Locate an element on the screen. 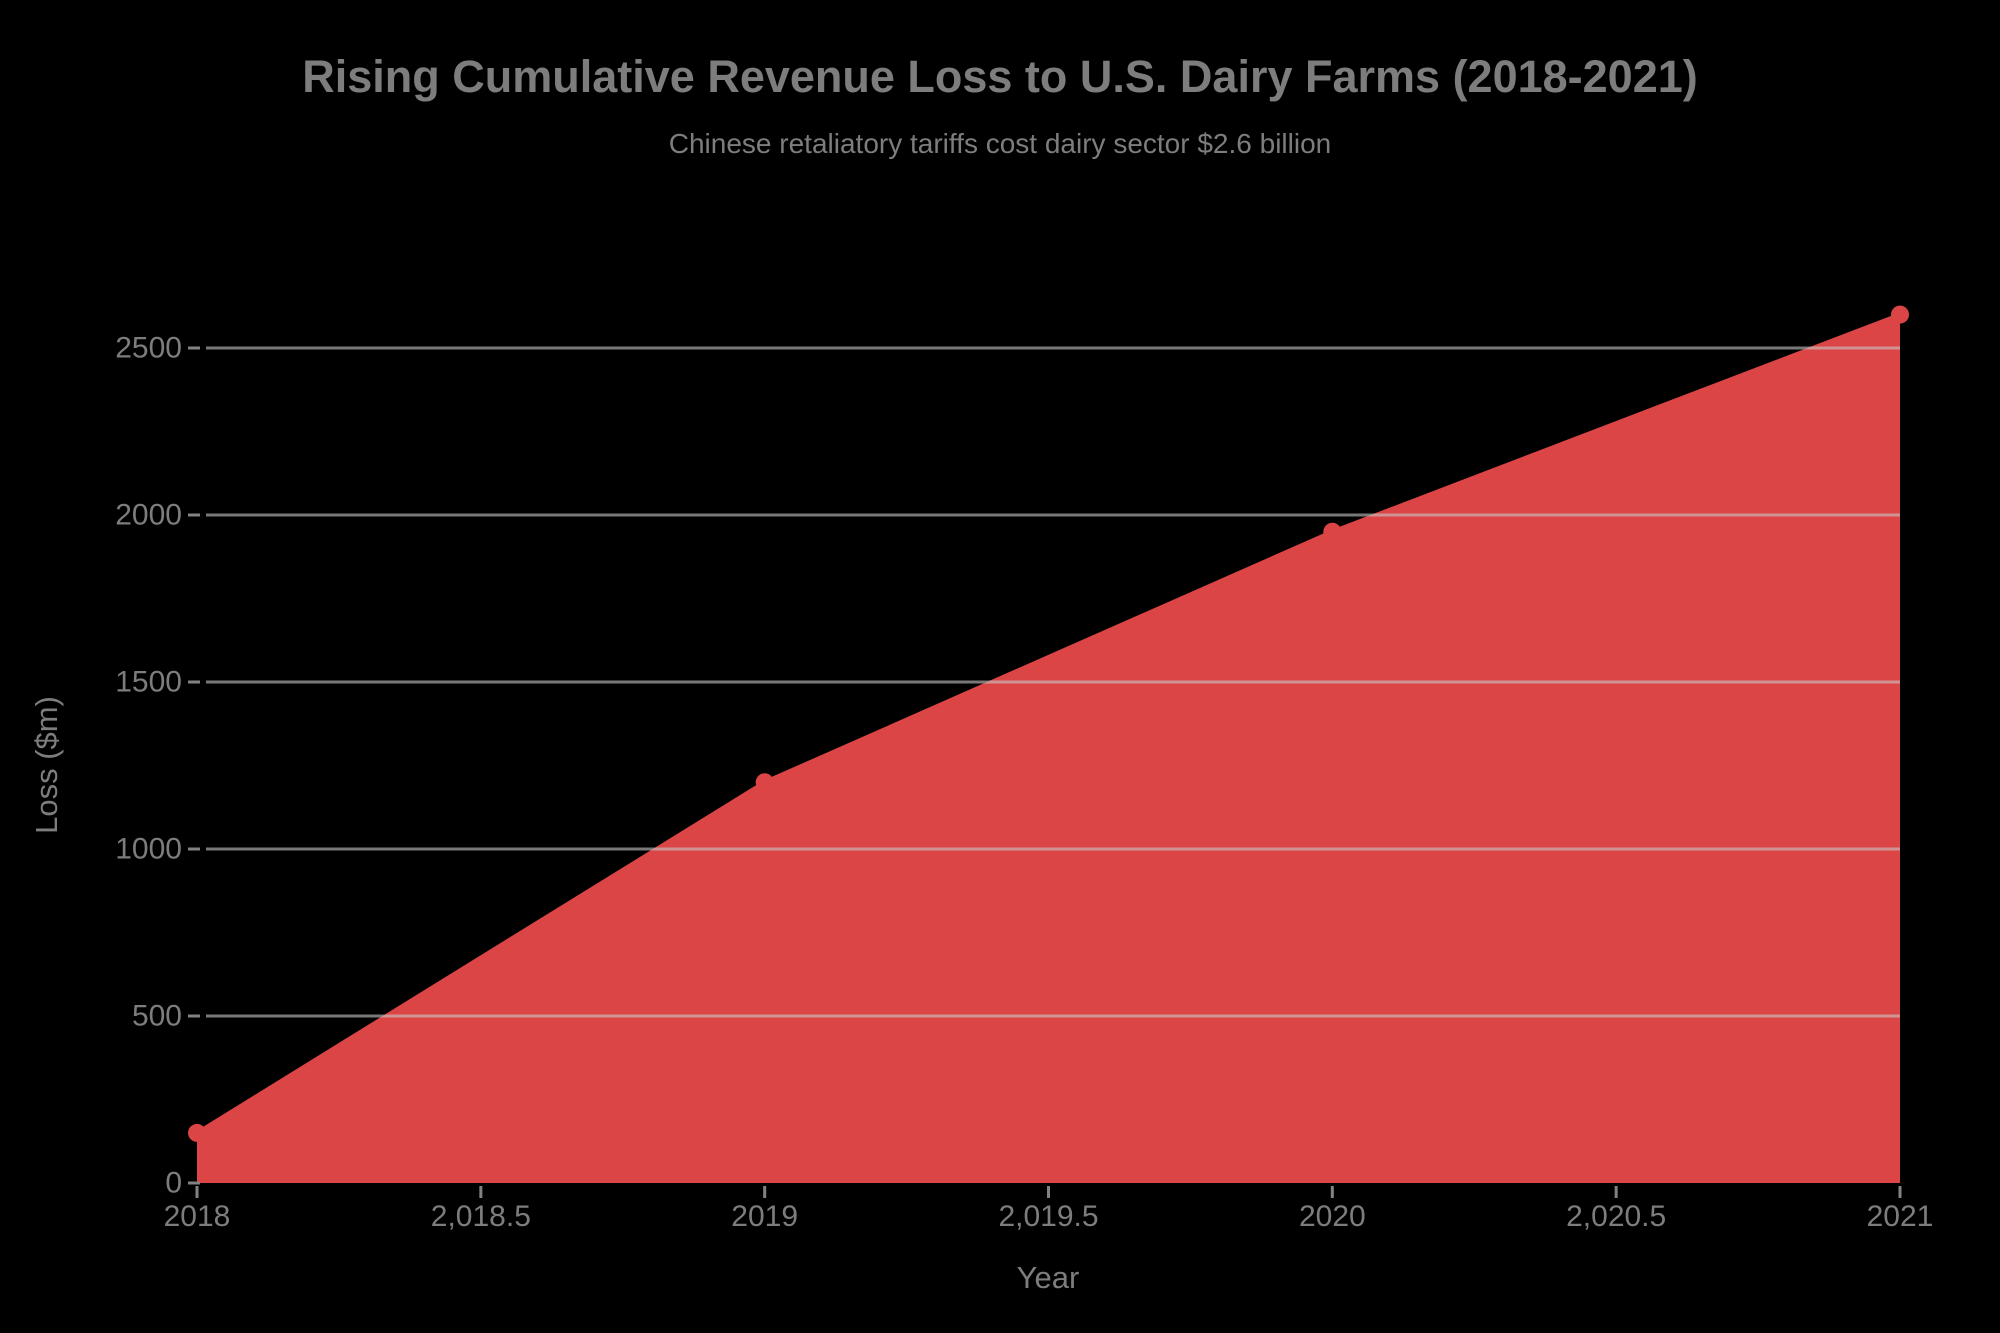 The height and width of the screenshot is (1333, 2000). x-tick-label: 2,019.5 is located at coordinates (1048, 1216).